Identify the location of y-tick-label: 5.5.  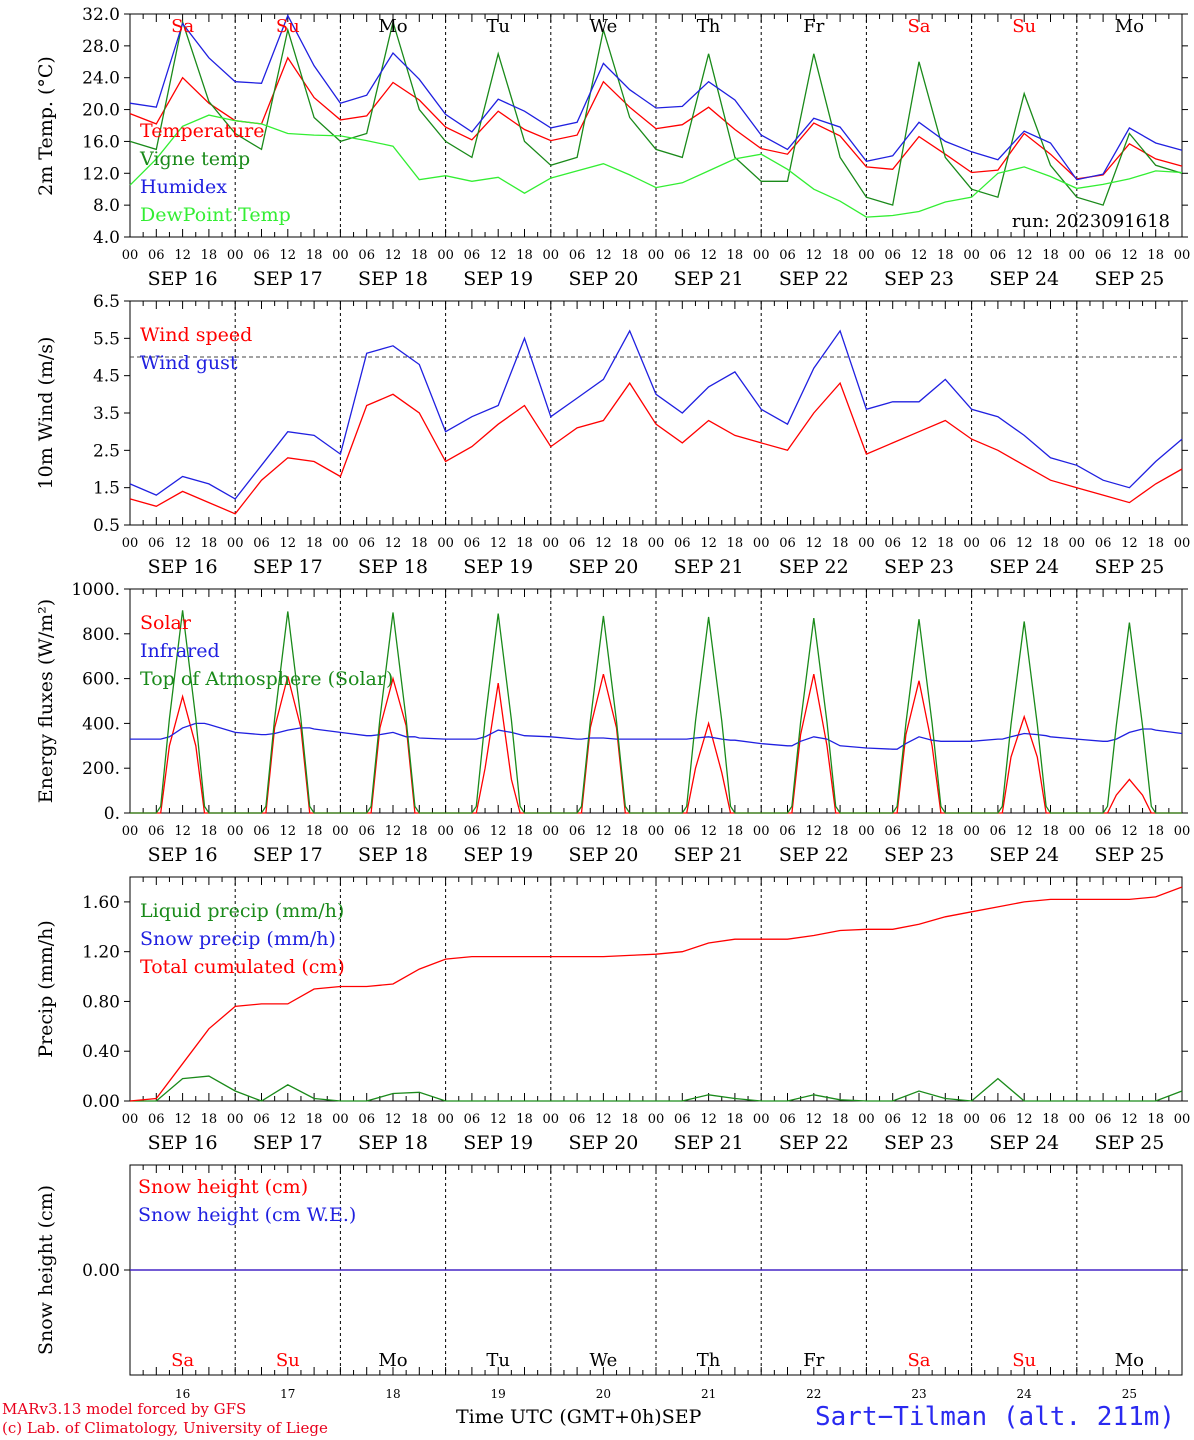
(106, 339).